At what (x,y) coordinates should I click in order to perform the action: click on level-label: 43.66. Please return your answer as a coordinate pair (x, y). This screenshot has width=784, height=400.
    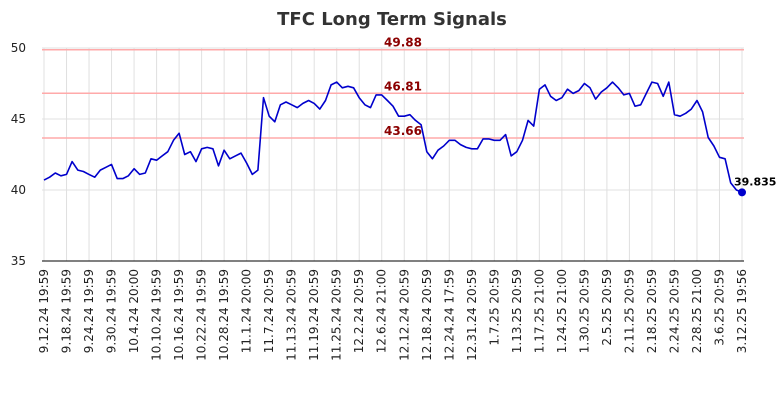
    Looking at the image, I should click on (403, 131).